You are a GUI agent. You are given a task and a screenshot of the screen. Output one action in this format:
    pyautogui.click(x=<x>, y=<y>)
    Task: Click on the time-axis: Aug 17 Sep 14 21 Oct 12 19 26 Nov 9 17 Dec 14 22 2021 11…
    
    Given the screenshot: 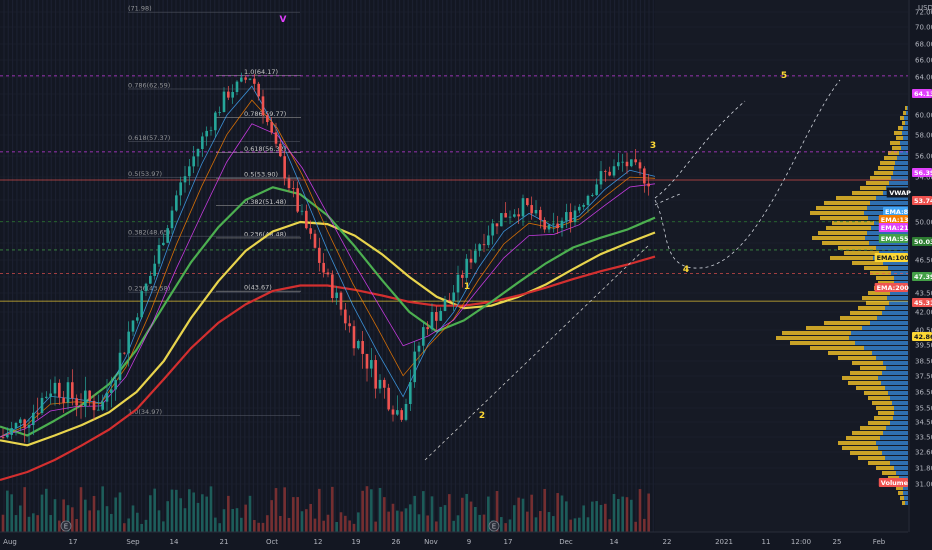 What is the action you would take?
    pyautogui.click(x=454, y=538)
    